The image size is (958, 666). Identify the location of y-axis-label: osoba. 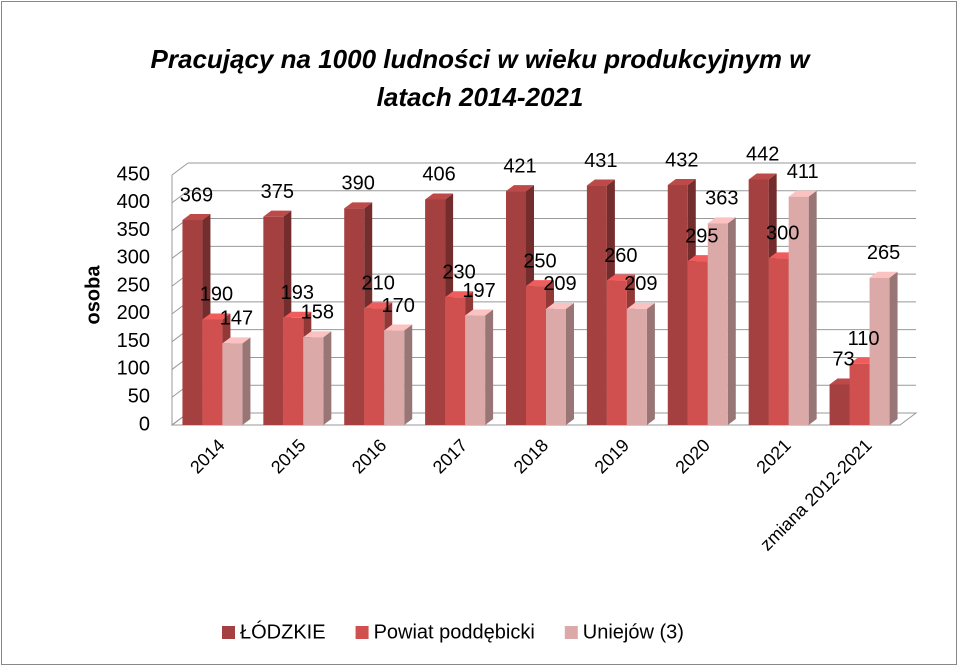
(93, 295).